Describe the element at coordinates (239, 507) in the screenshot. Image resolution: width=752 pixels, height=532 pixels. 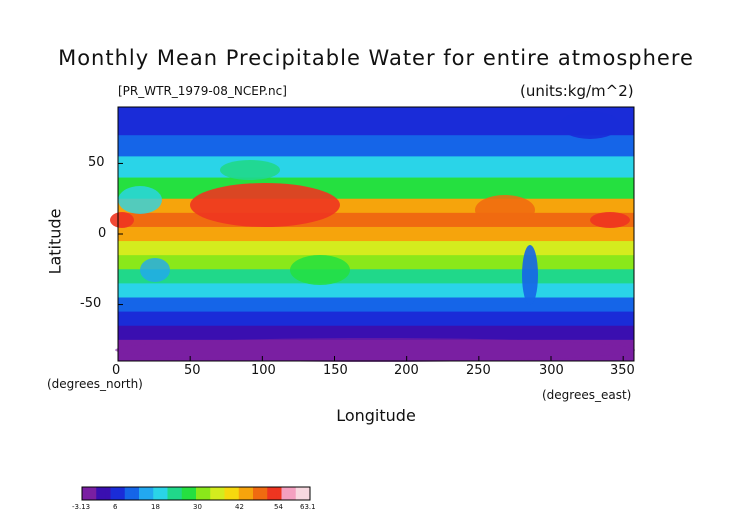
I see `colorbar-tick: 42` at that location.